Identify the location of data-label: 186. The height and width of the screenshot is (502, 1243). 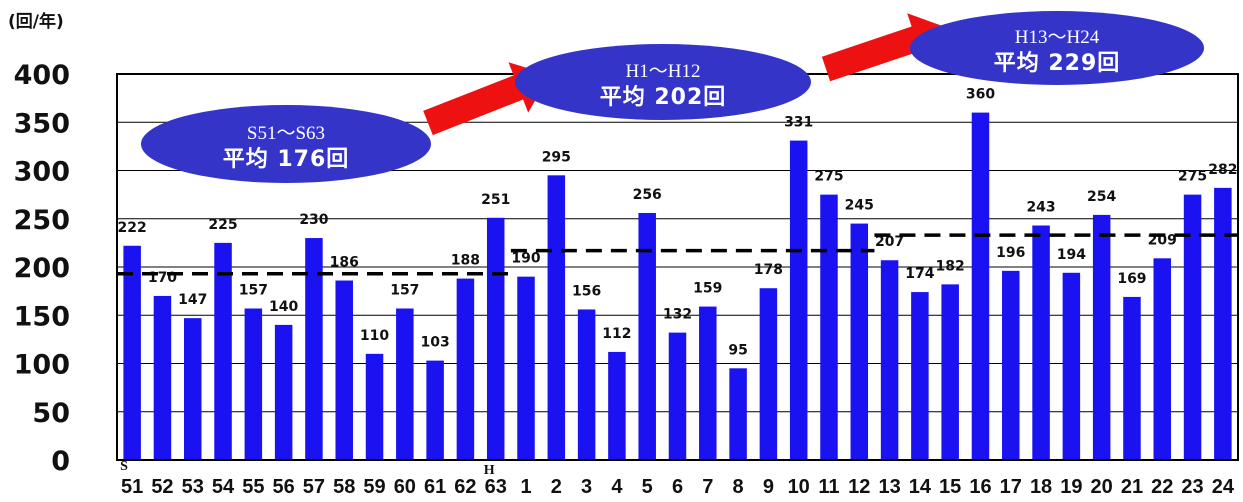
(344, 263).